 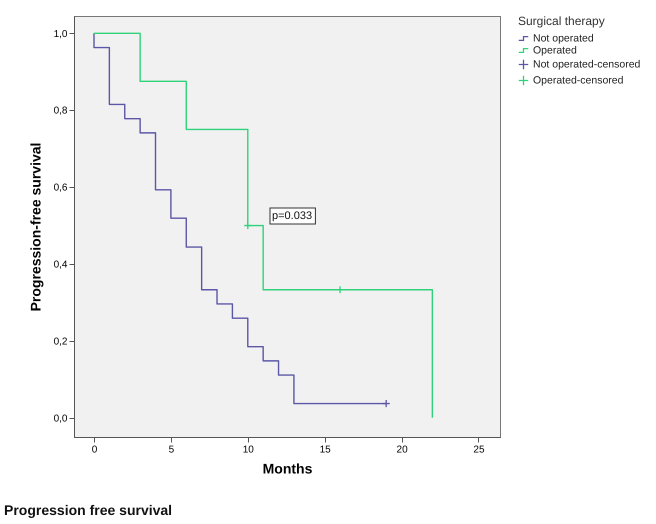 I want to click on y-tick-label: 0,8, so click(x=61, y=111).